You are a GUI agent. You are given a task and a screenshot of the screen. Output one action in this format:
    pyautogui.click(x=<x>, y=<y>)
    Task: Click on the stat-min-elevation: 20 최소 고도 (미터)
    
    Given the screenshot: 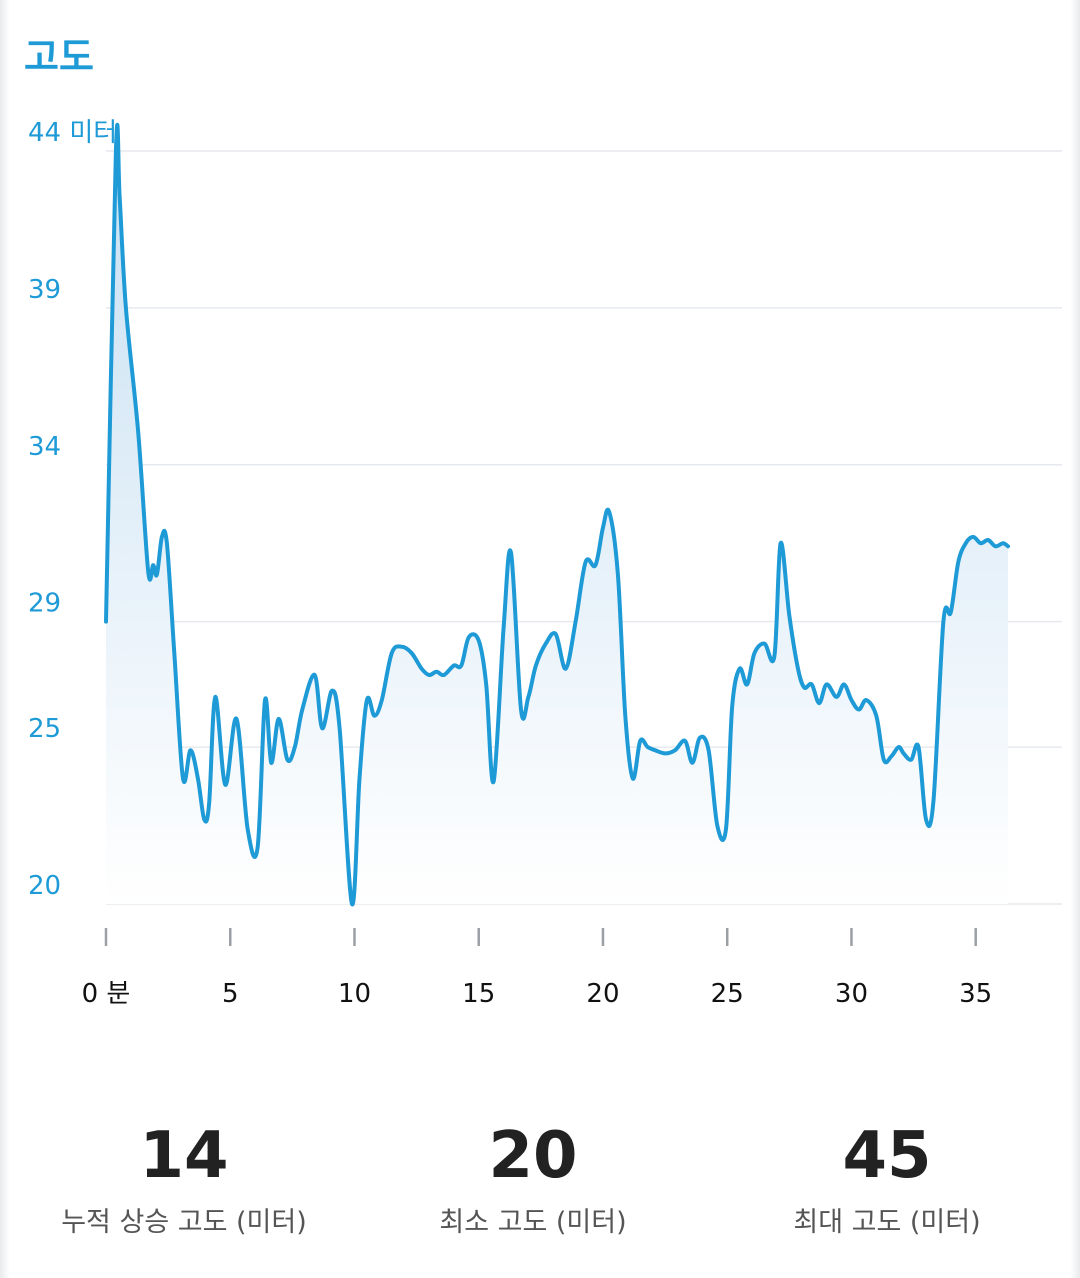 What is the action you would take?
    pyautogui.click(x=533, y=1178)
    